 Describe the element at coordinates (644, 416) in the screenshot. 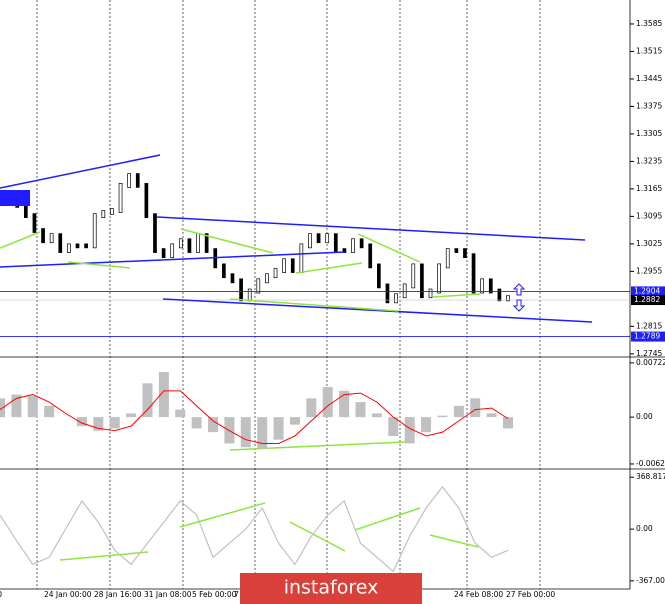

I see `y-tick-label: 0.00` at that location.